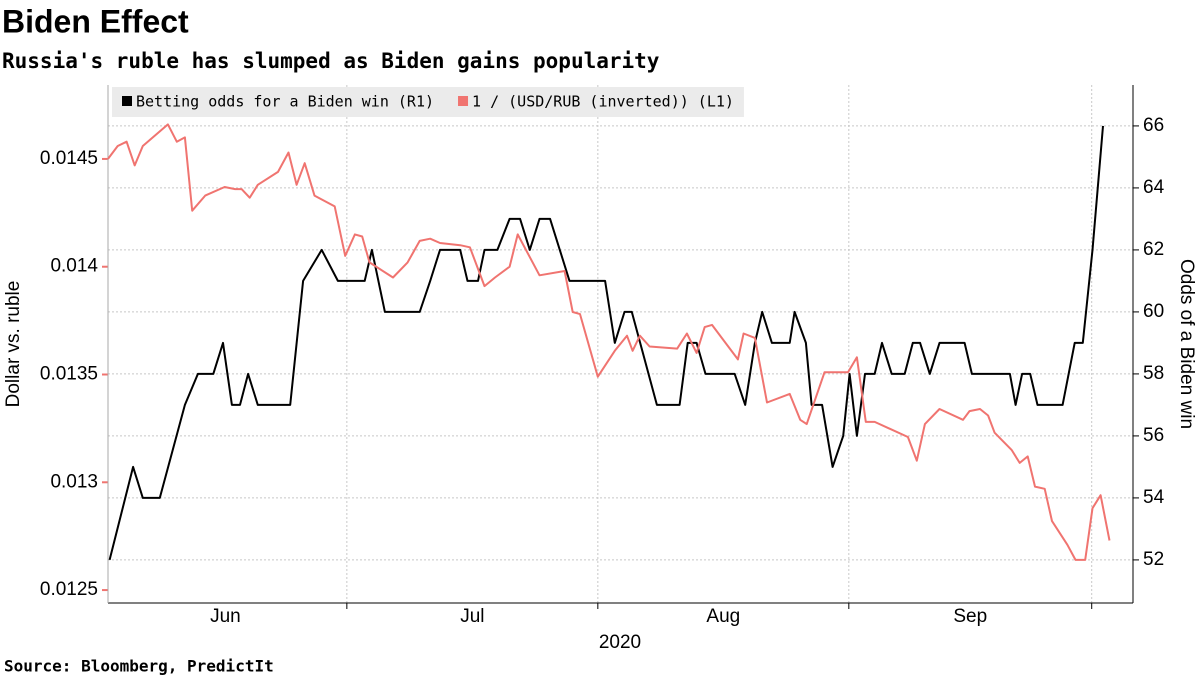 The image size is (1200, 678). I want to click on y2-tick-label: 62, so click(1153, 249).